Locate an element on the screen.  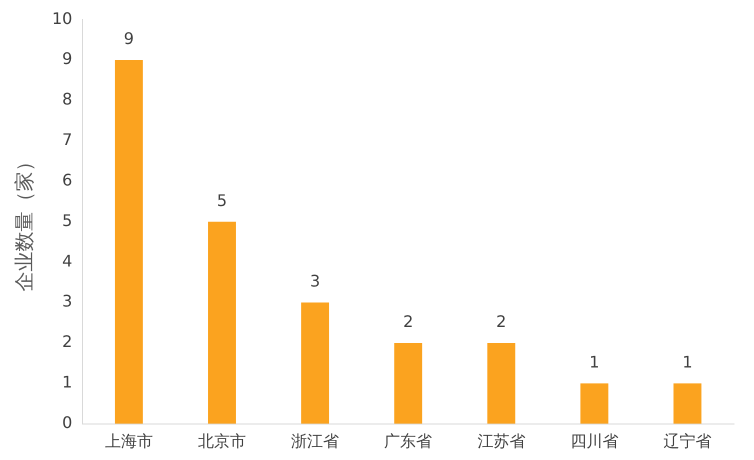
x-tick-label: 四川省 is located at coordinates (594, 441).